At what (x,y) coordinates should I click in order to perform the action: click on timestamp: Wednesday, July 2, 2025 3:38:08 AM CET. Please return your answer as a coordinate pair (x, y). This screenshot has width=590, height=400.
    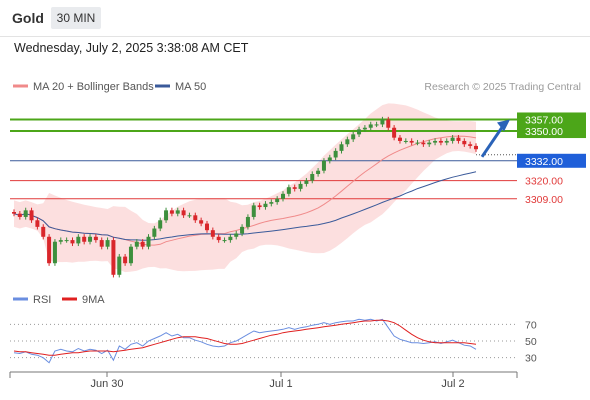
    Looking at the image, I should click on (131, 48).